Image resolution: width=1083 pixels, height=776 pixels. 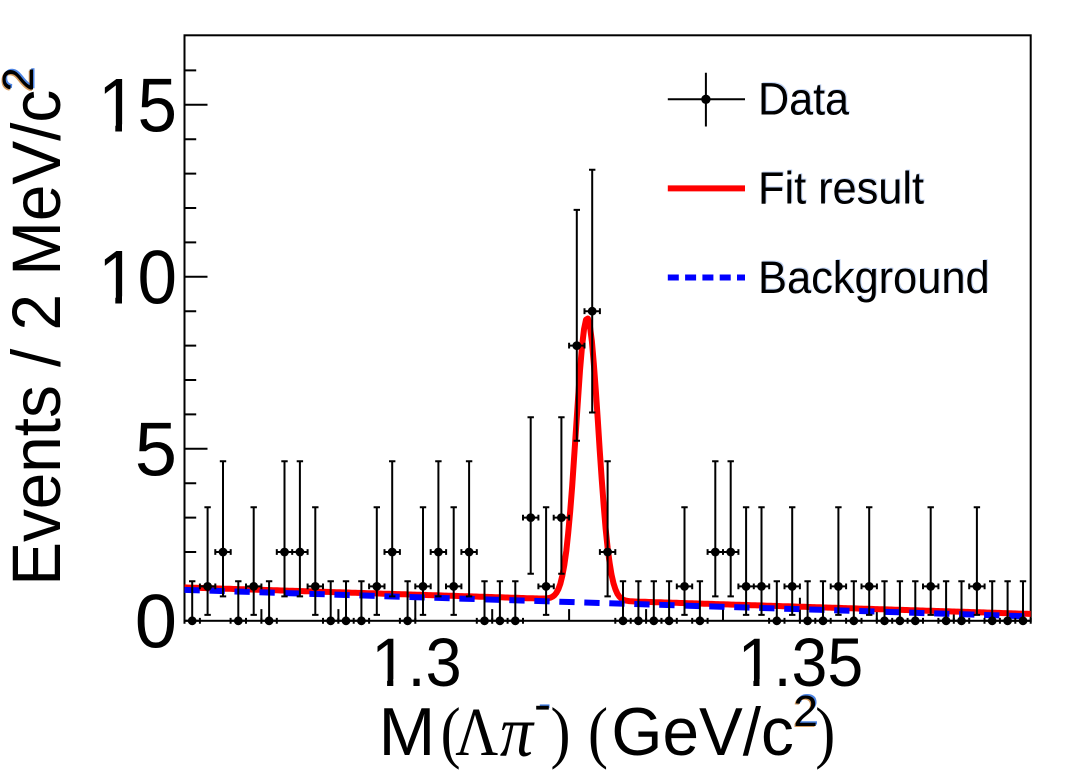 What do you see at coordinates (156, 449) in the screenshot?
I see `svg-text: 5` at bounding box center [156, 449].